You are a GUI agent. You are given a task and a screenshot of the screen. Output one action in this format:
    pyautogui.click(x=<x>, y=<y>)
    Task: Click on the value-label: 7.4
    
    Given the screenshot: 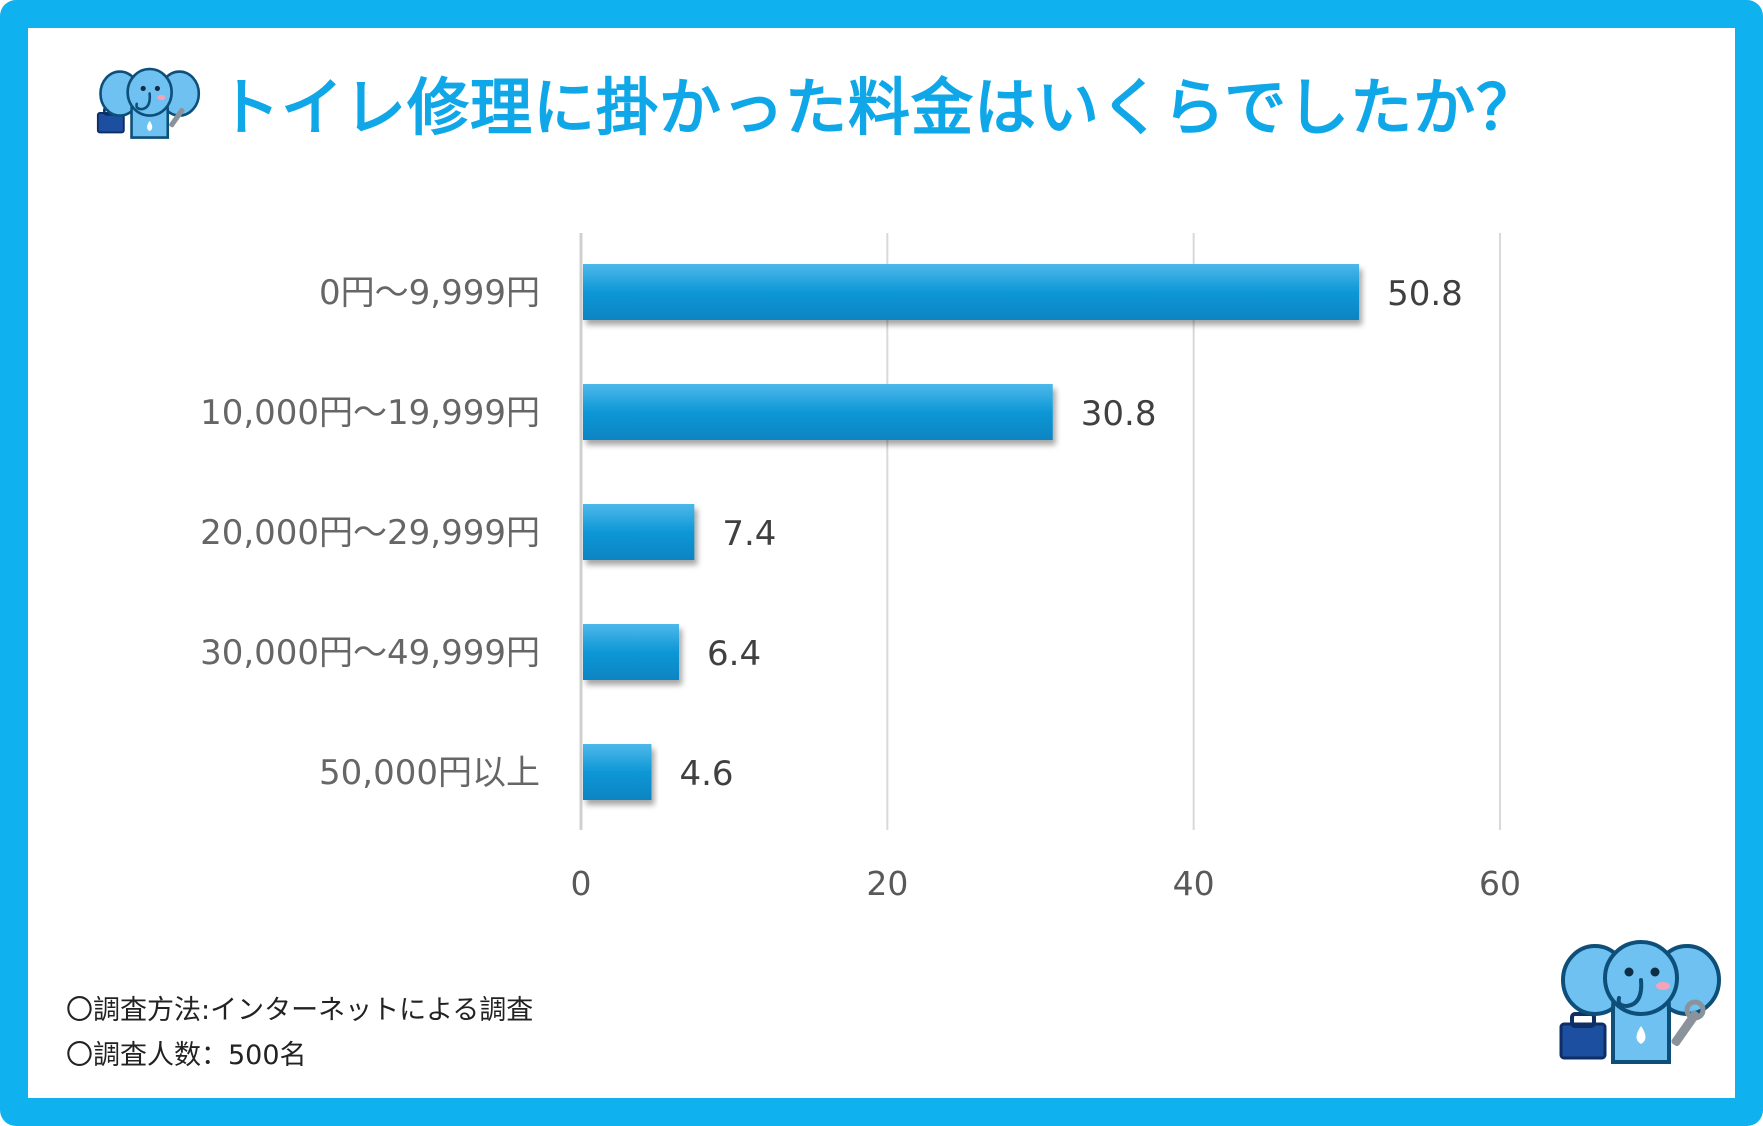 What is the action you would take?
    pyautogui.click(x=749, y=534)
    